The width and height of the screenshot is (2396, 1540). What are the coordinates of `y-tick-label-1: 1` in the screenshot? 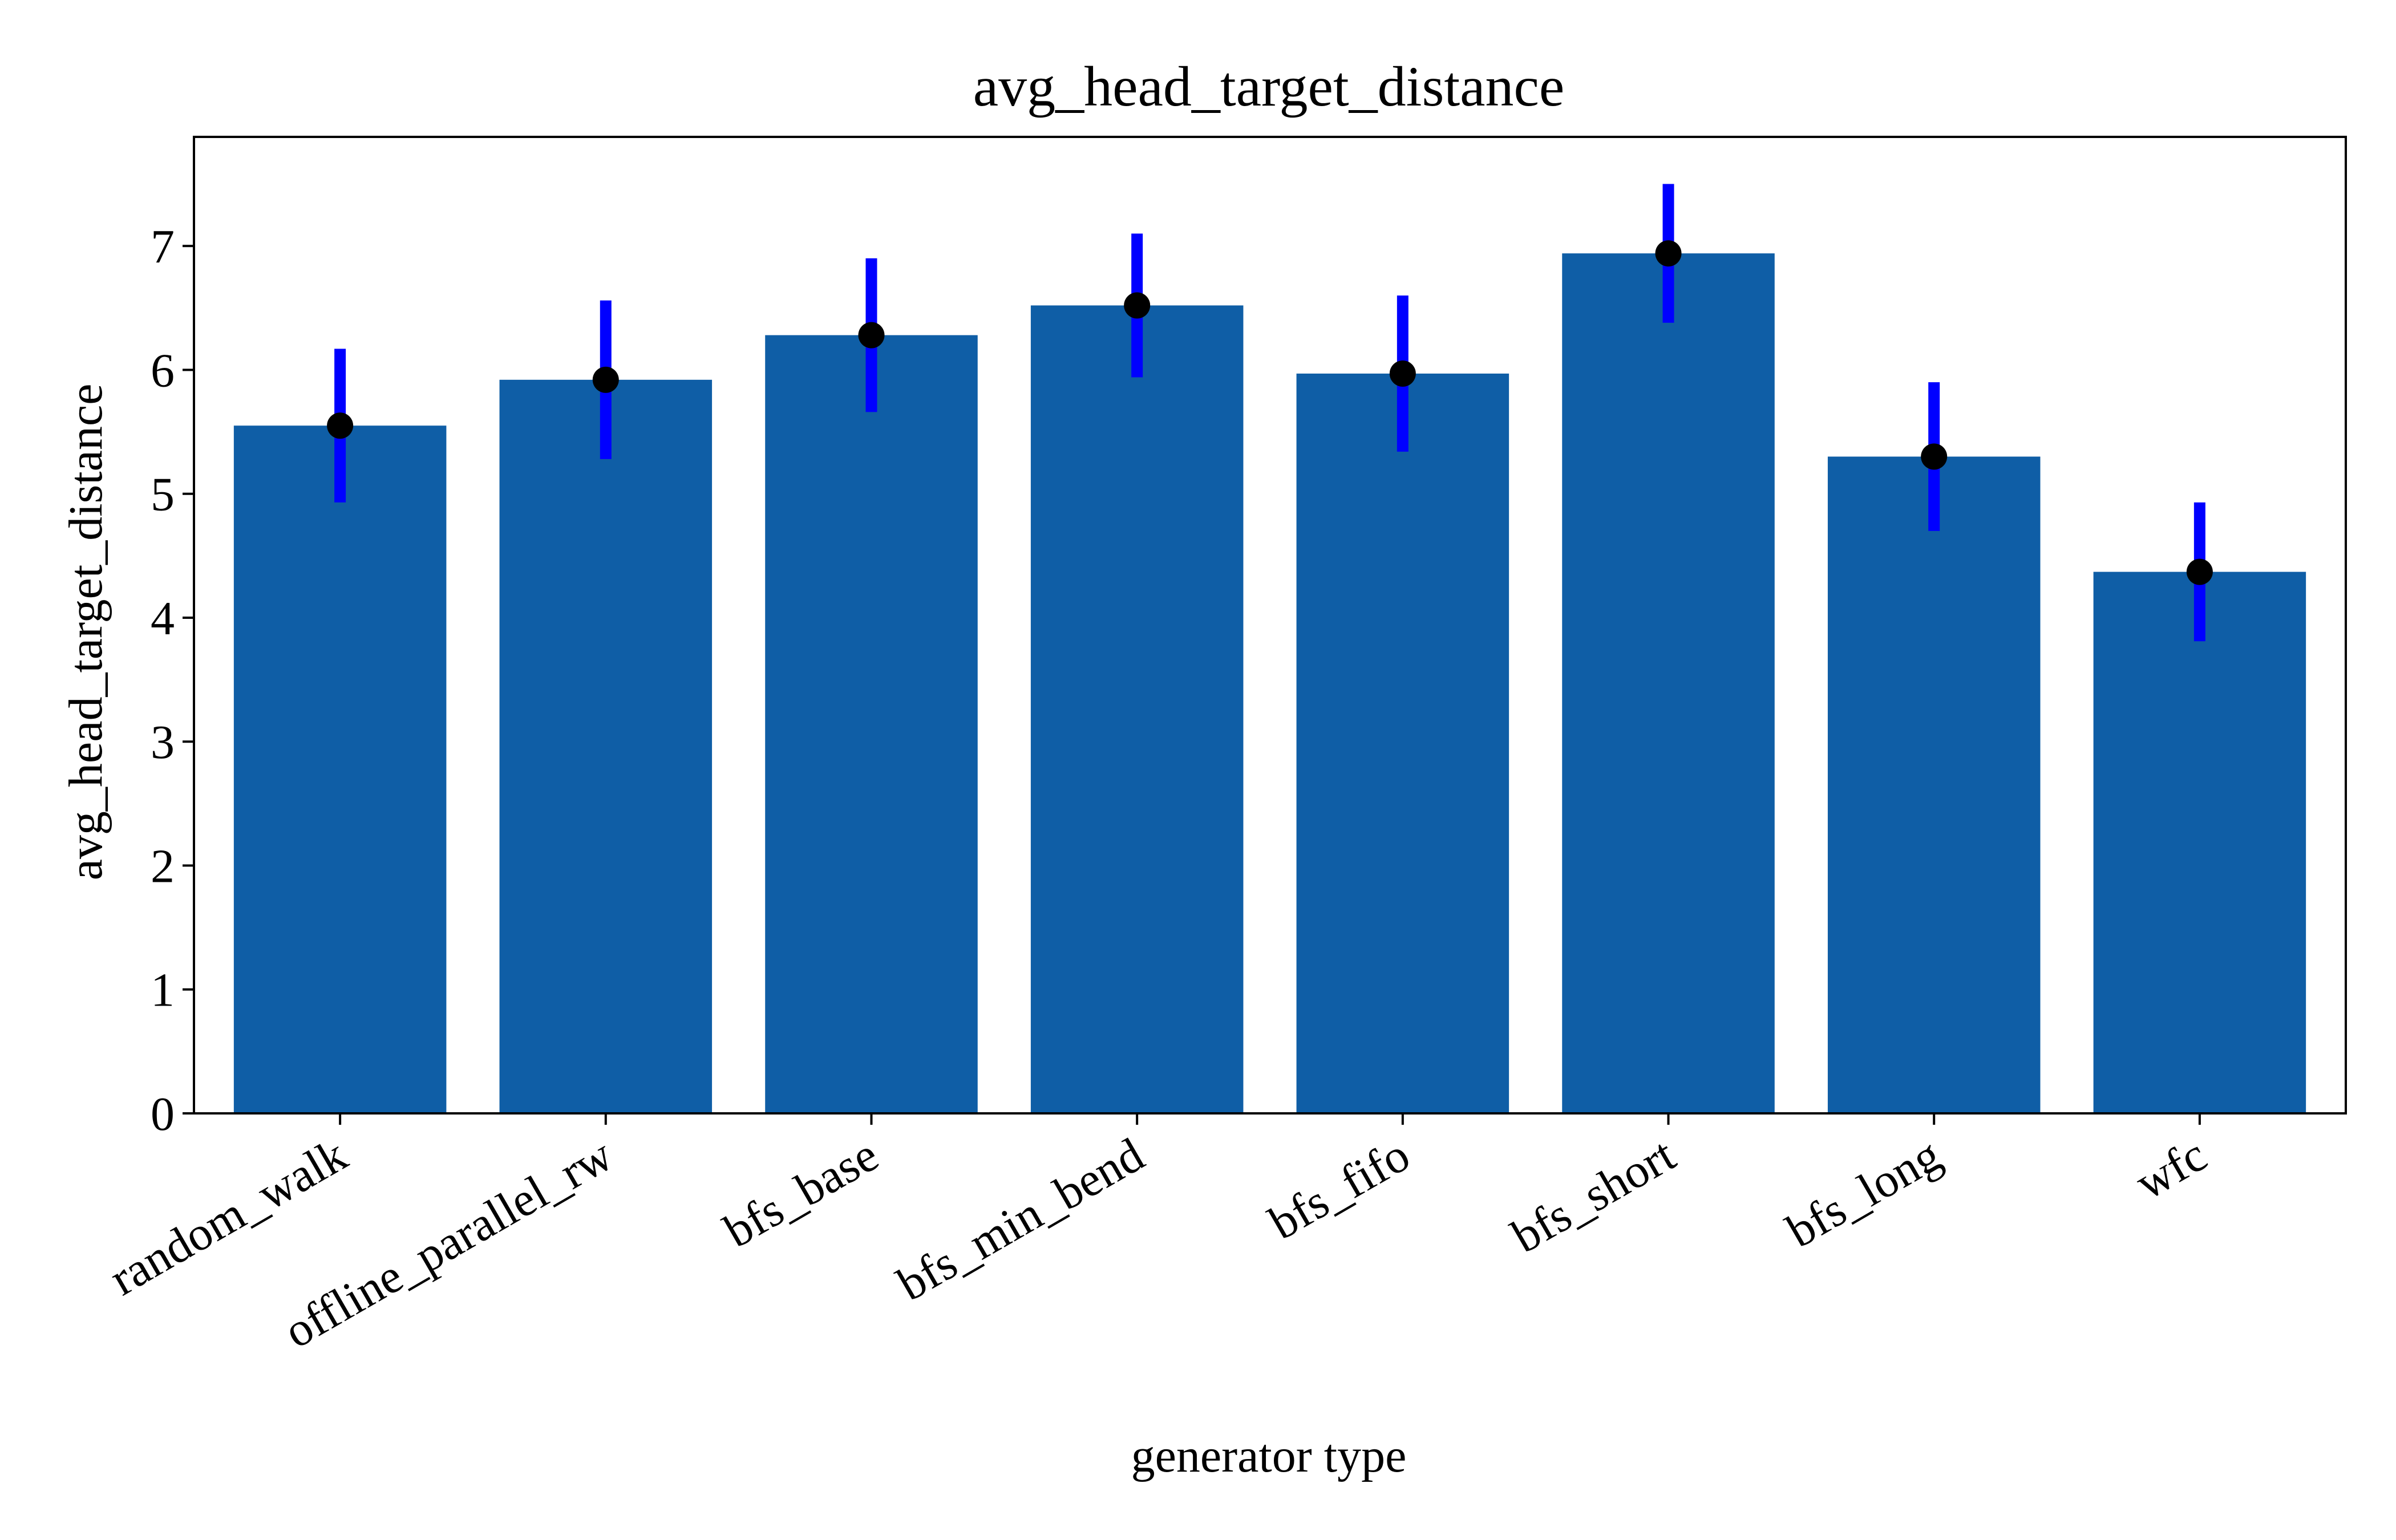 It's located at (163, 990).